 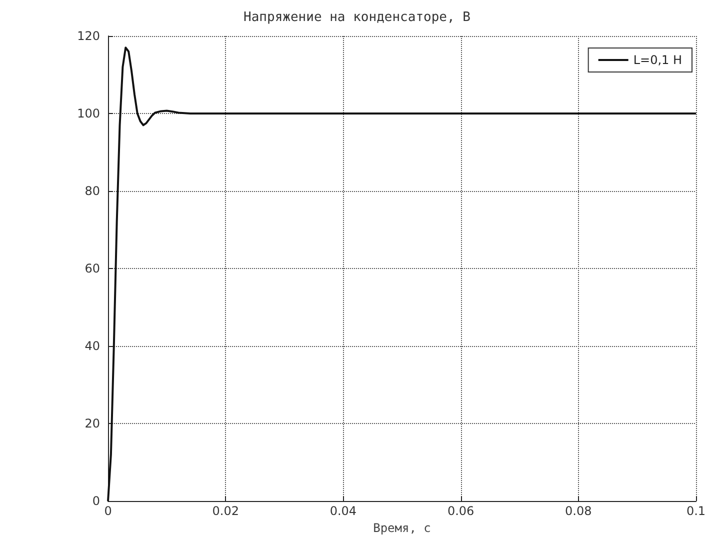 I want to click on y-tick-label: 0, so click(x=96, y=501).